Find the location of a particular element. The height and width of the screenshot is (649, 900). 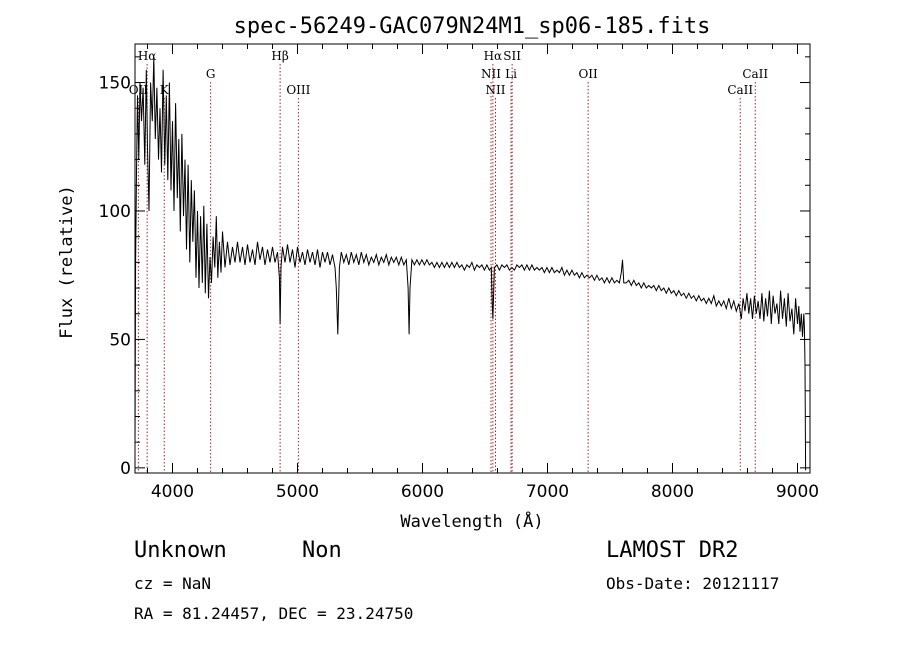

y-axis-label: Flux (relative) is located at coordinates (67, 262).